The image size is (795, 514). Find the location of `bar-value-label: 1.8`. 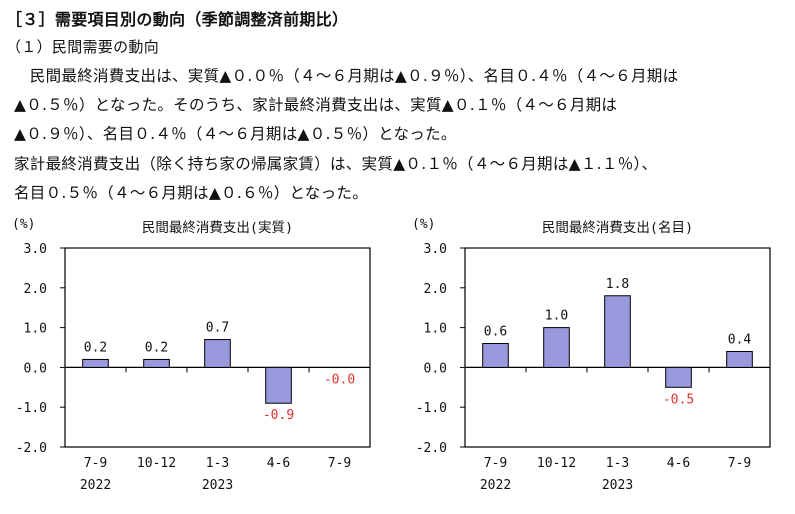

bar-value-label: 1.8 is located at coordinates (617, 284).